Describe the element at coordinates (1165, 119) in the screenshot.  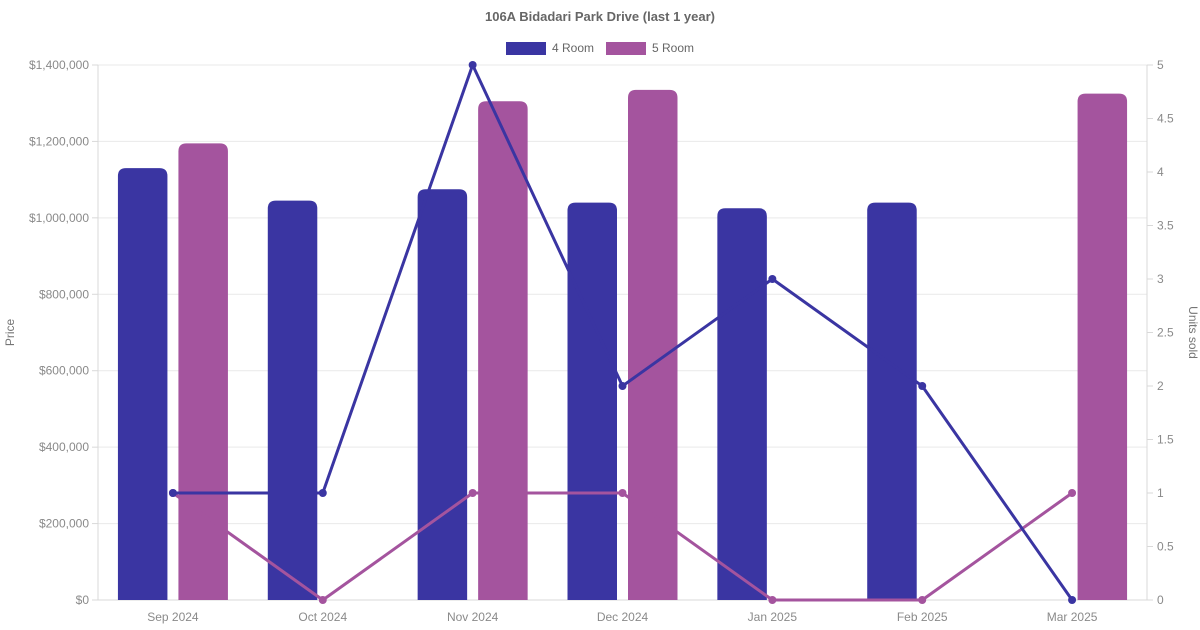
I see `y-right-tick-label-4-5: 4.5` at that location.